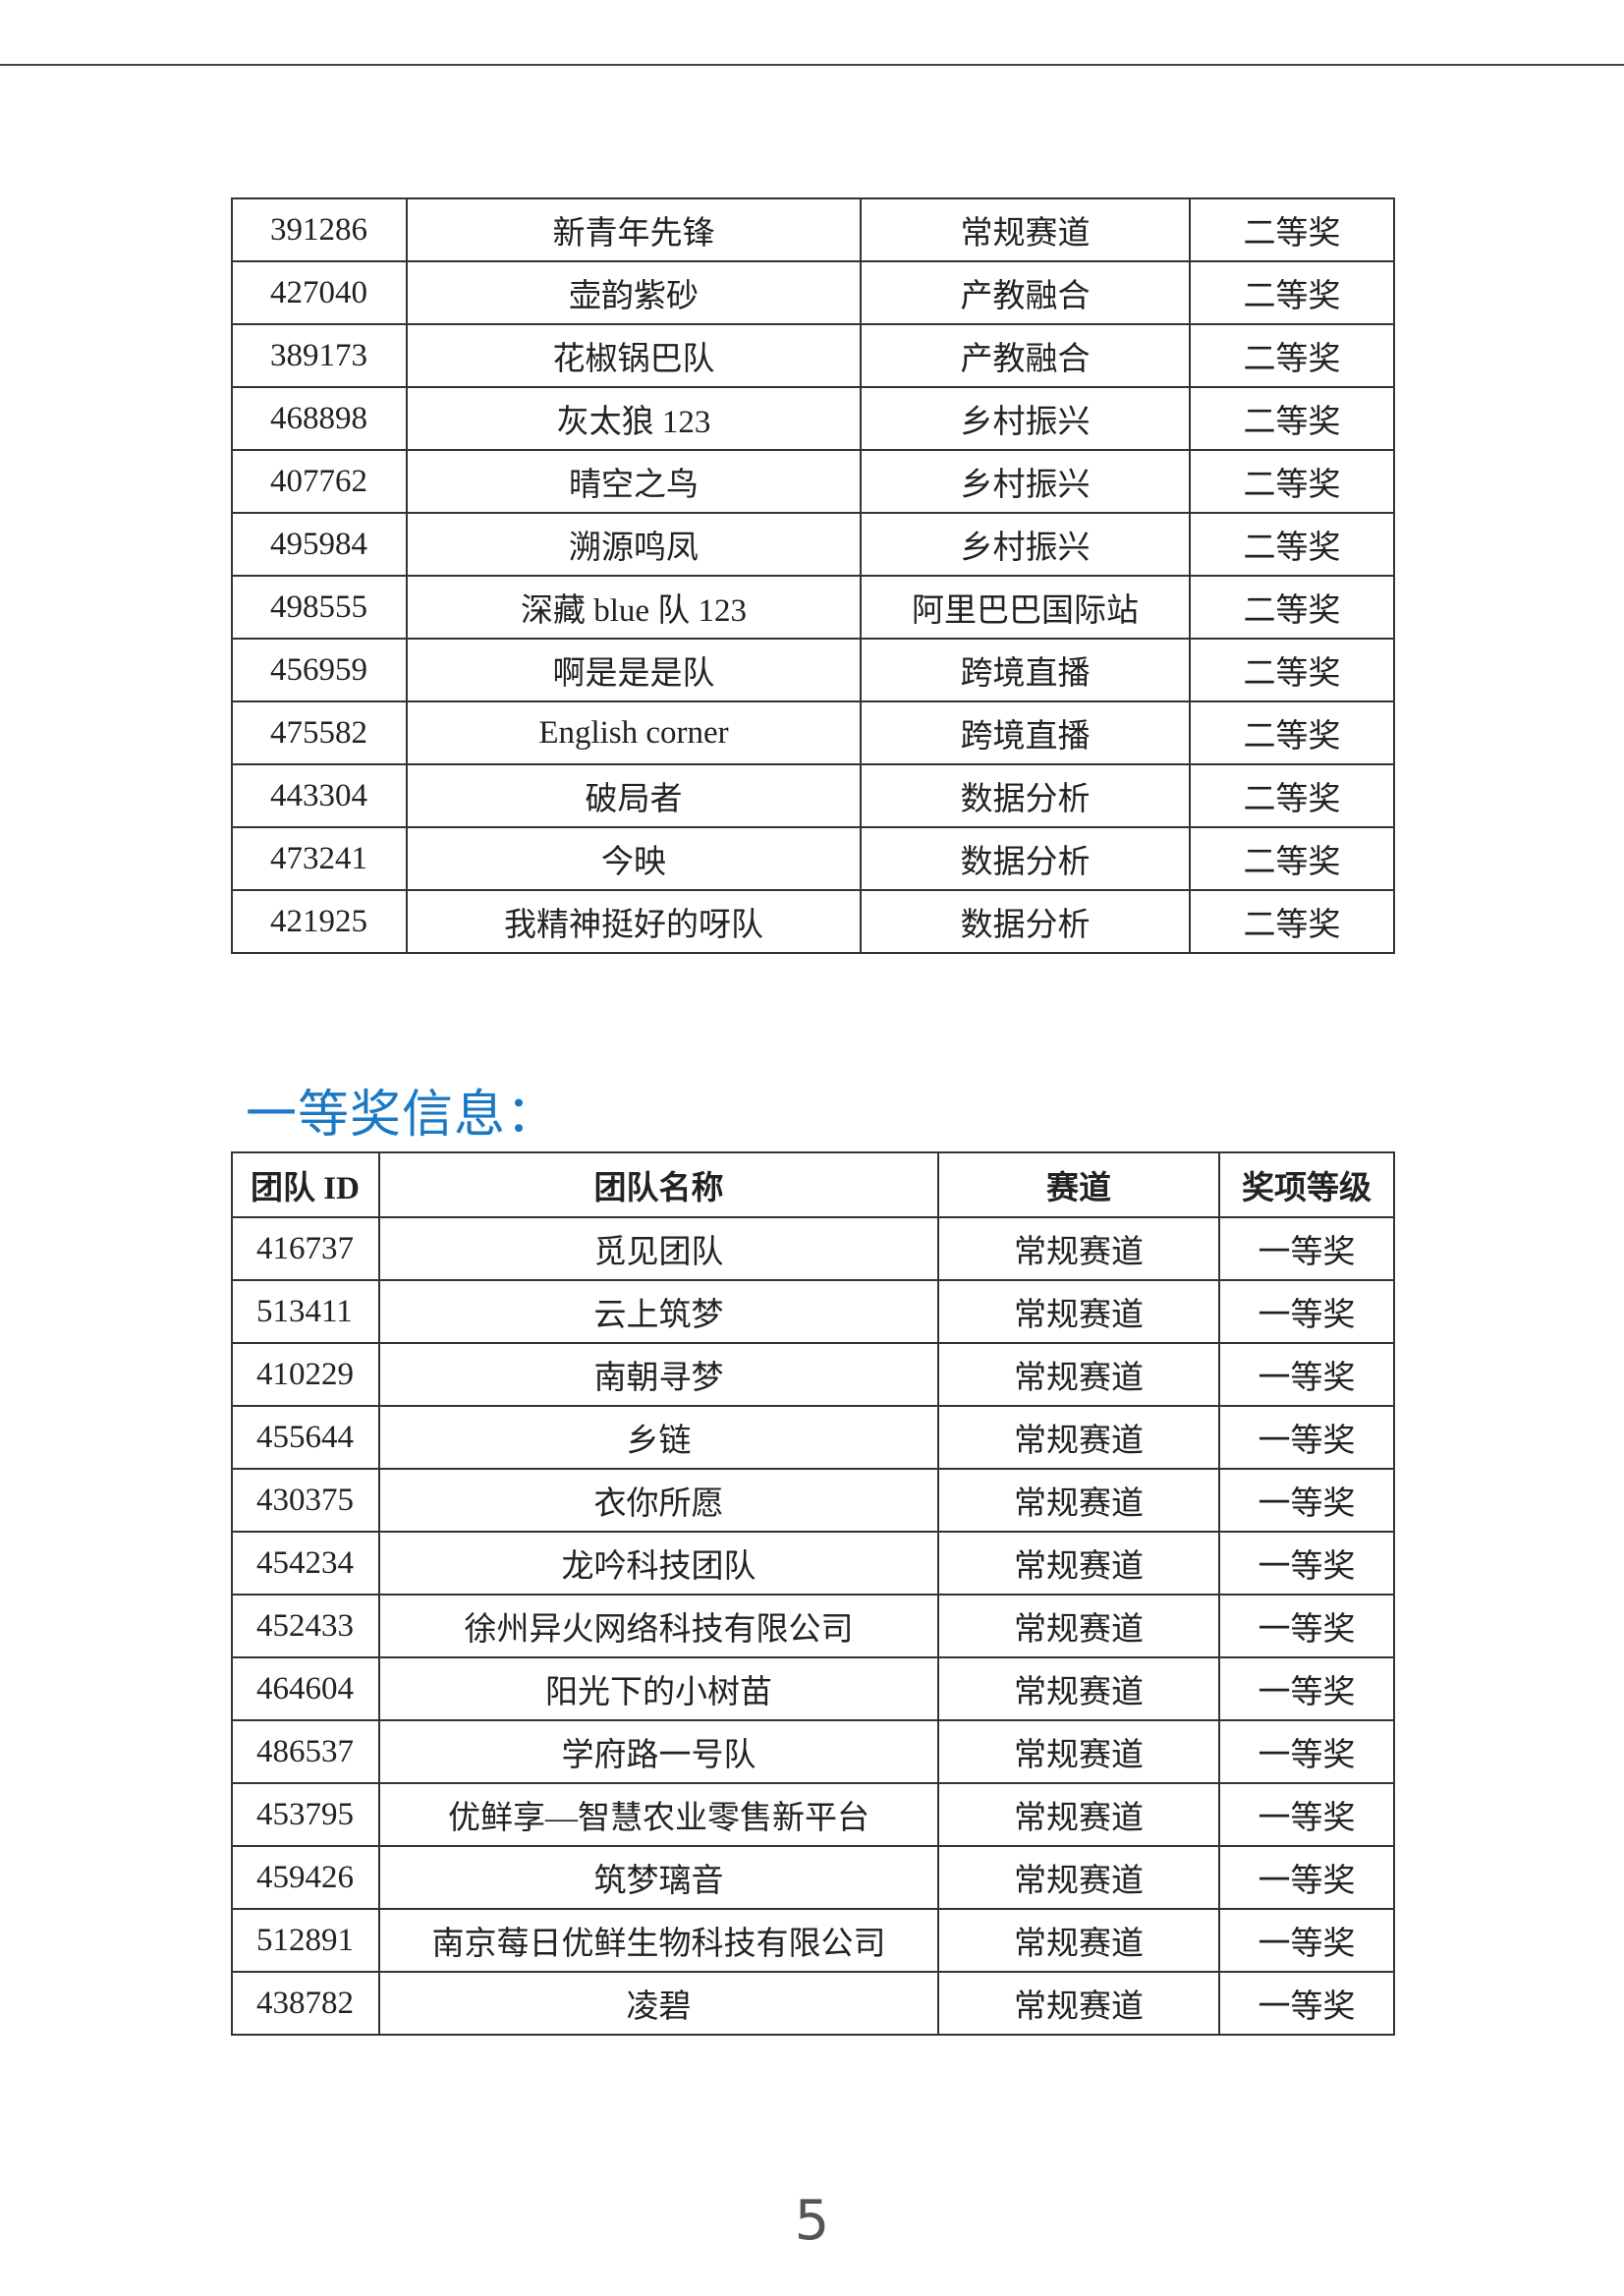 This screenshot has height=2296, width=1624. Describe the element at coordinates (658, 1500) in the screenshot. I see `cell-team-name: 衣你所愿` at that location.